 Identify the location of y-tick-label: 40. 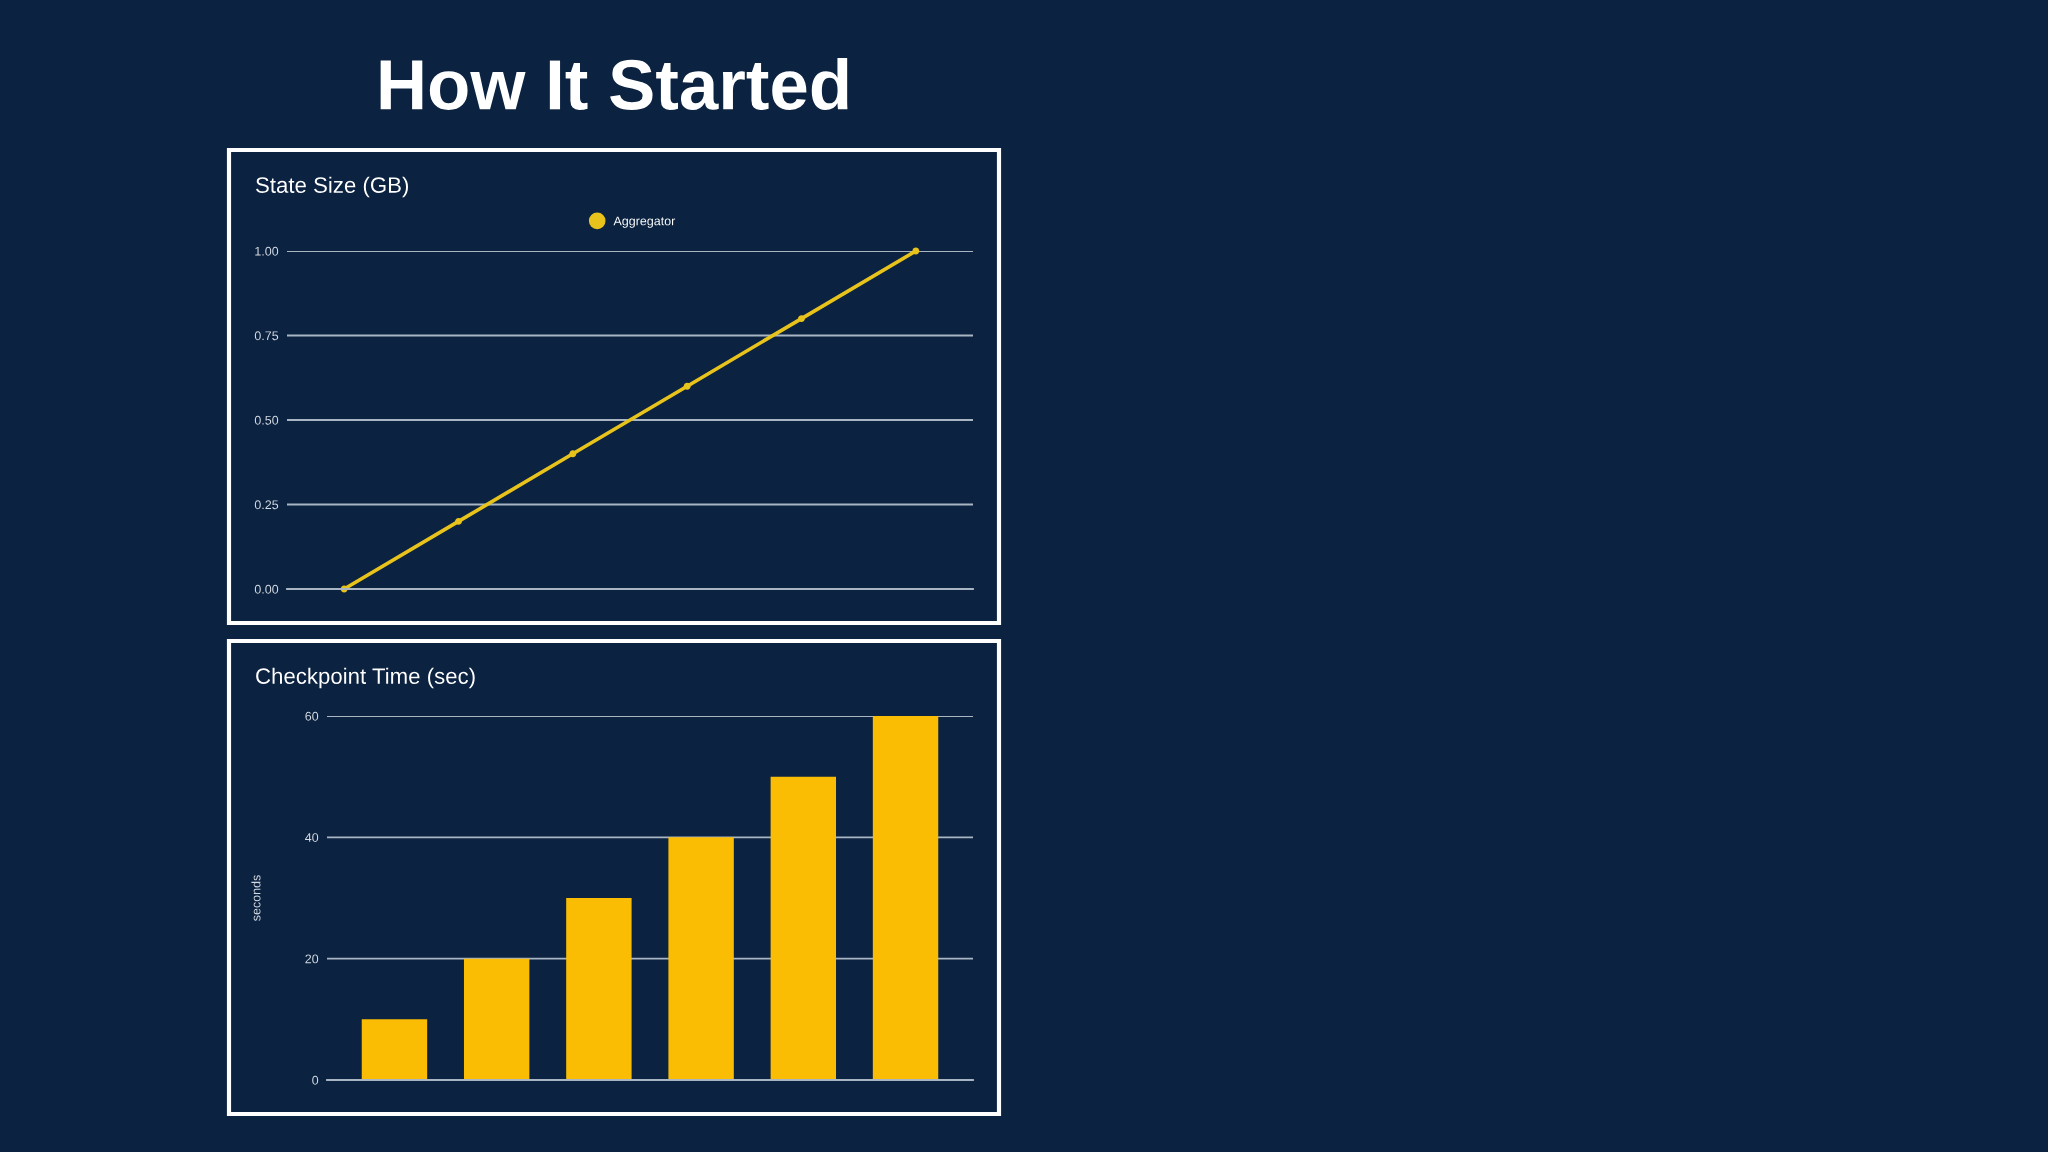
(312, 837).